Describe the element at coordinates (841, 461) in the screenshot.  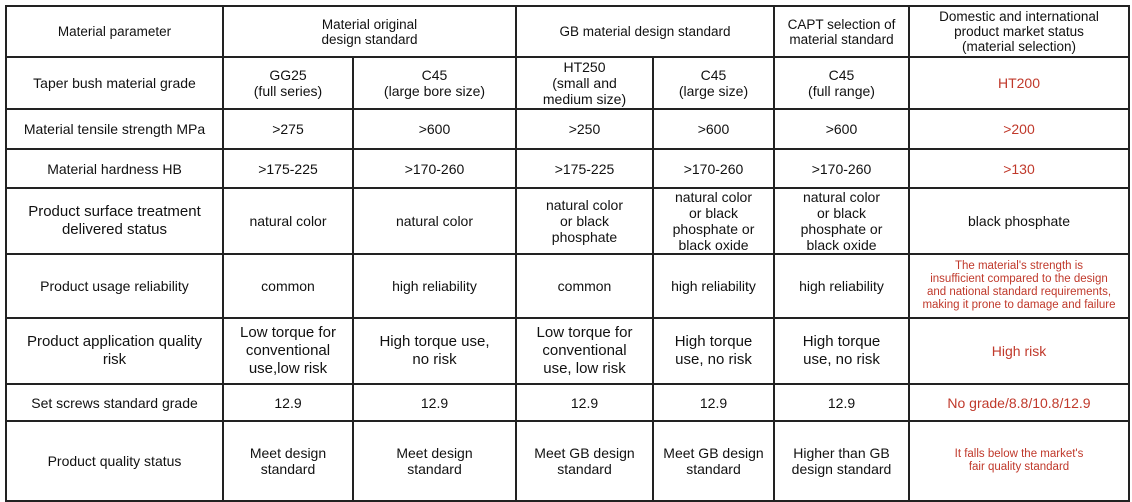
I see `table-cell: Higher than GB design standard` at that location.